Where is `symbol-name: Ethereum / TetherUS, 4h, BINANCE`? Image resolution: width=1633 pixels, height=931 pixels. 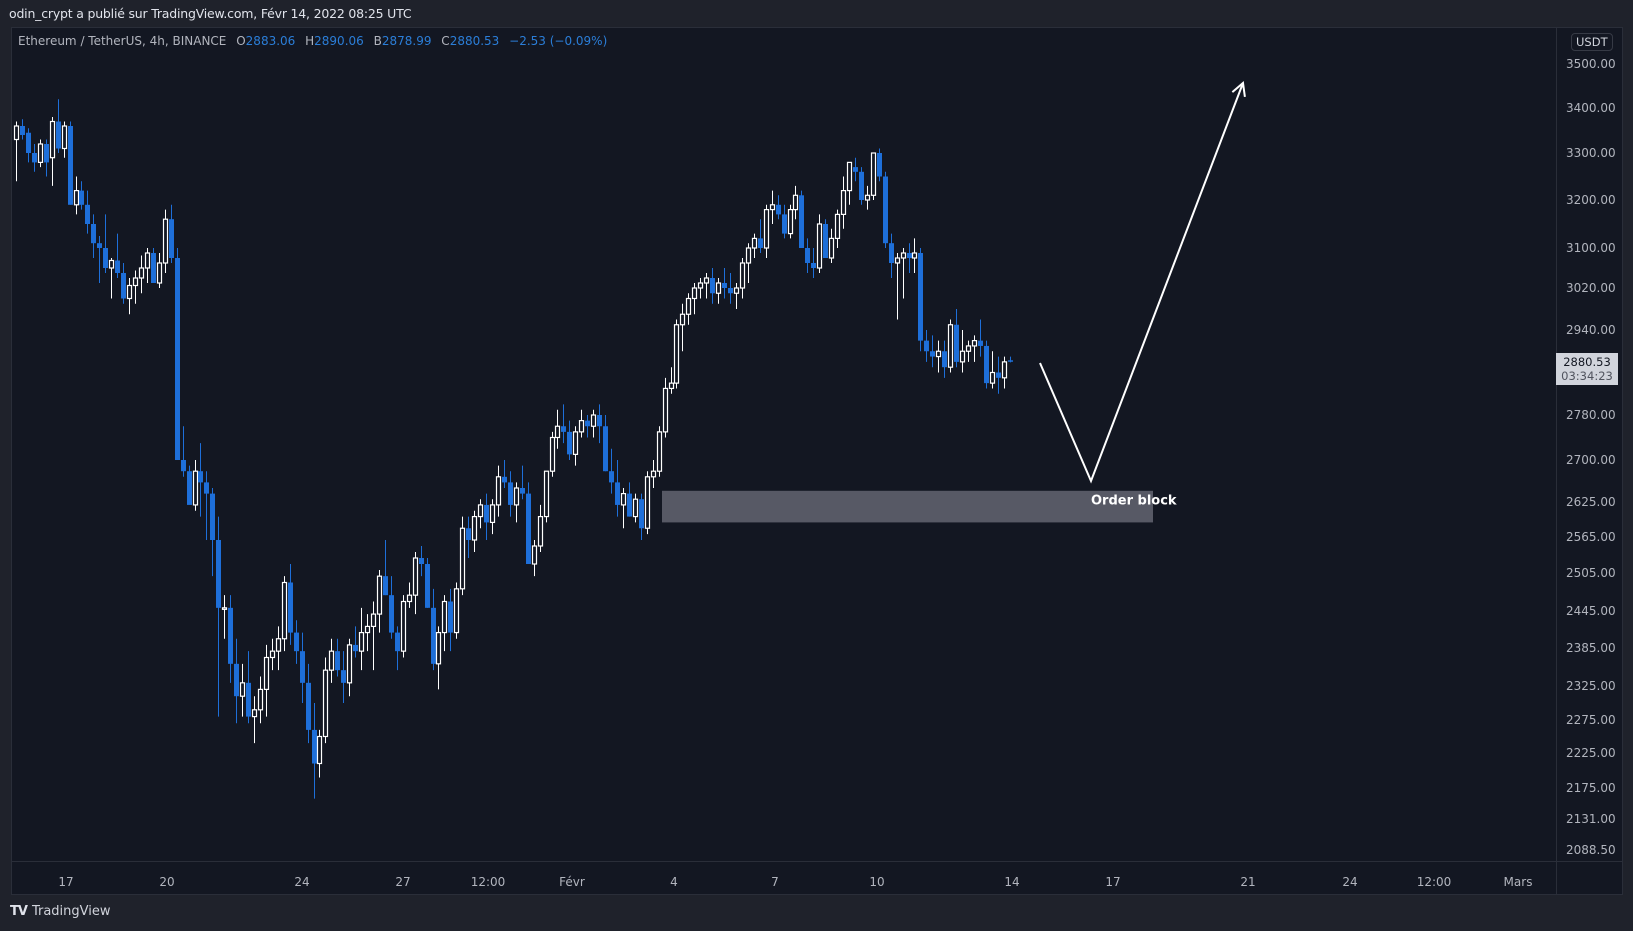 symbol-name: Ethereum / TetherUS, 4h, BINANCE is located at coordinates (122, 41).